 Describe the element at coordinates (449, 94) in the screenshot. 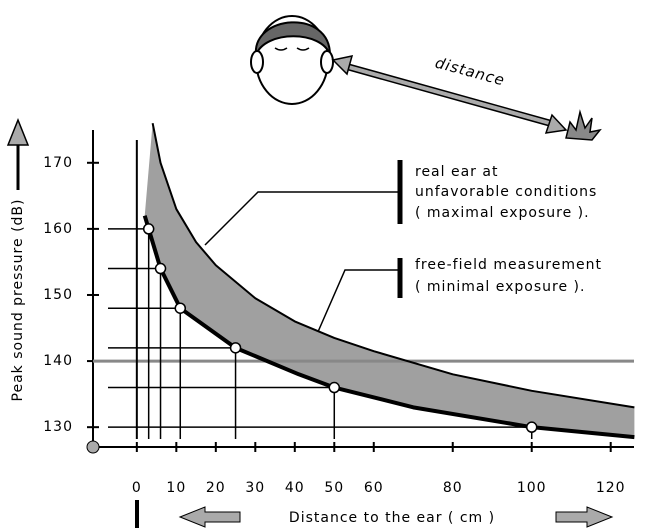

I see `distance-arrow` at that location.